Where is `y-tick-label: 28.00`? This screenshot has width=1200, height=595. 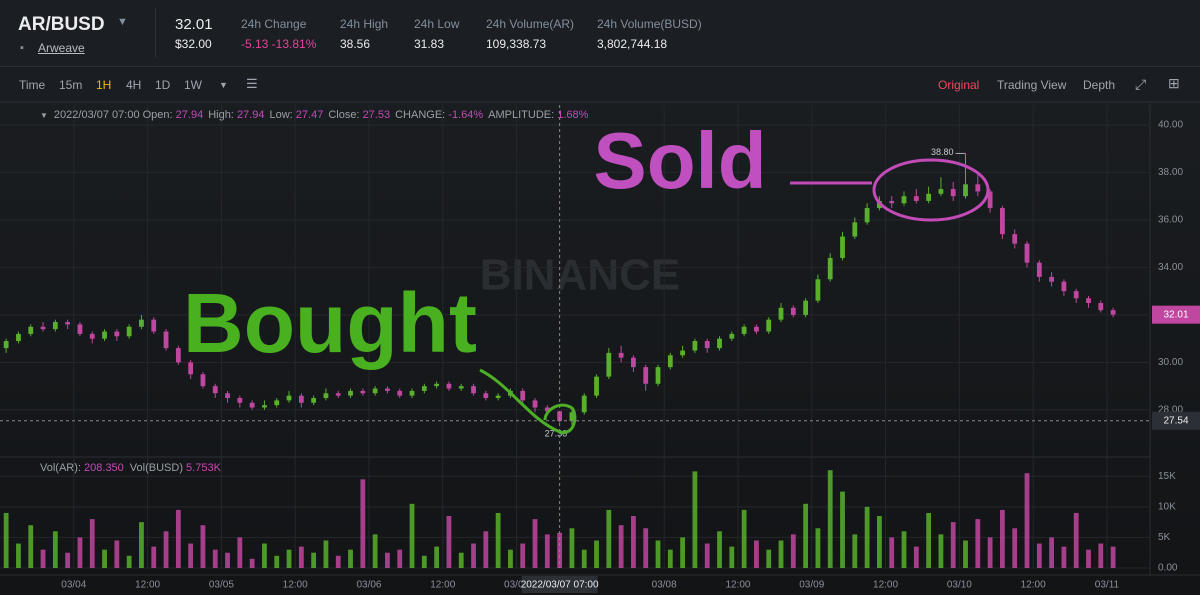
y-tick-label: 28.00 is located at coordinates (1170, 410).